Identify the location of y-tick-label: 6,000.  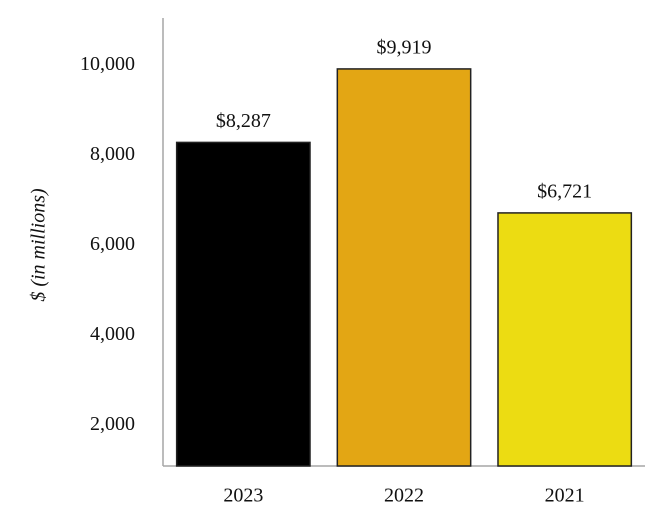
(112, 244).